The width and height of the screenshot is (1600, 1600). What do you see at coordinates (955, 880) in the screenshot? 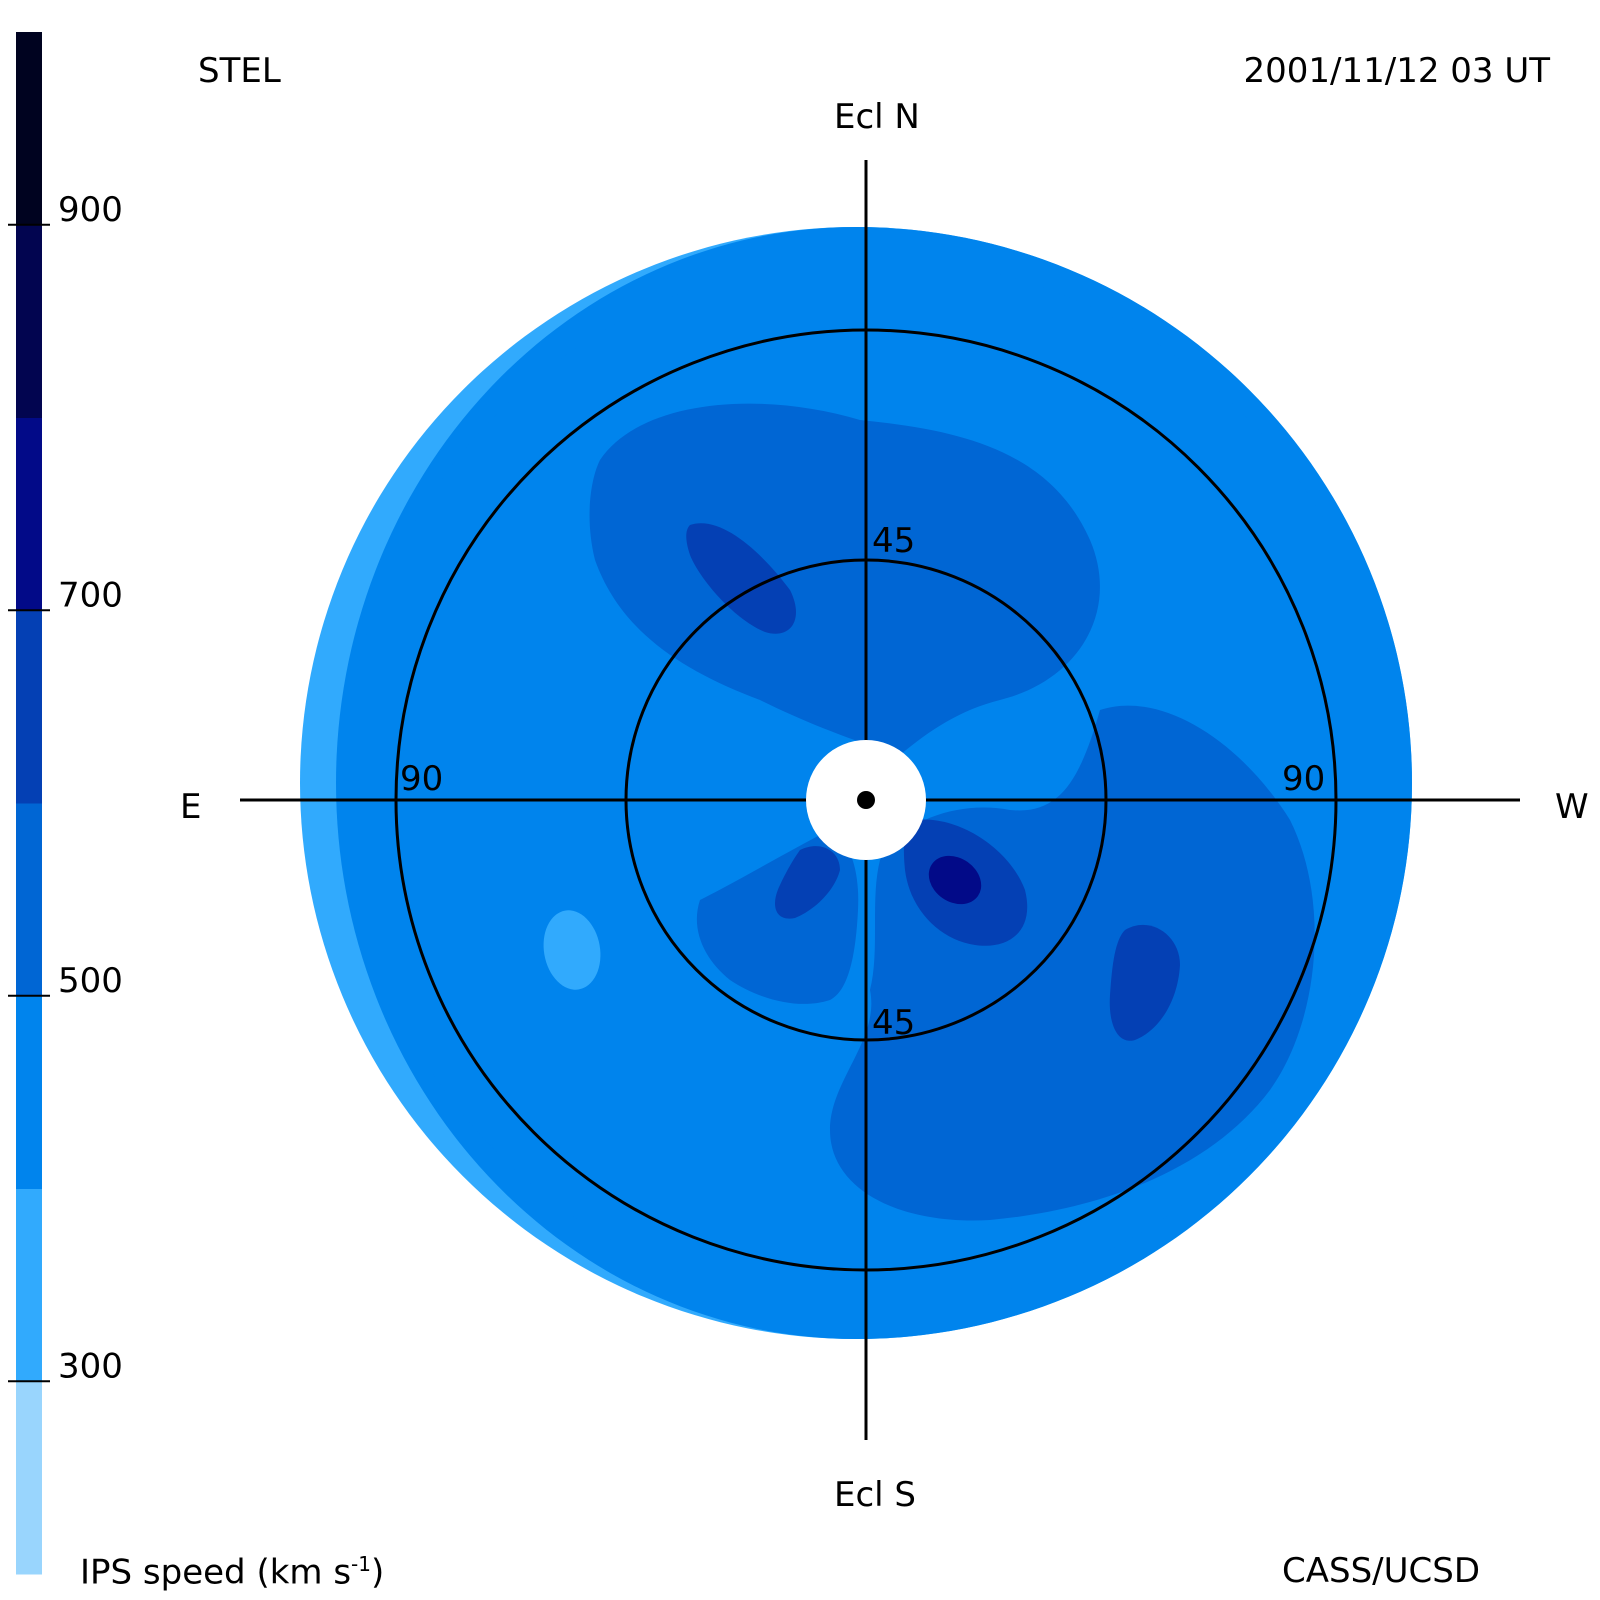
I see `core-fast-wind` at bounding box center [955, 880].